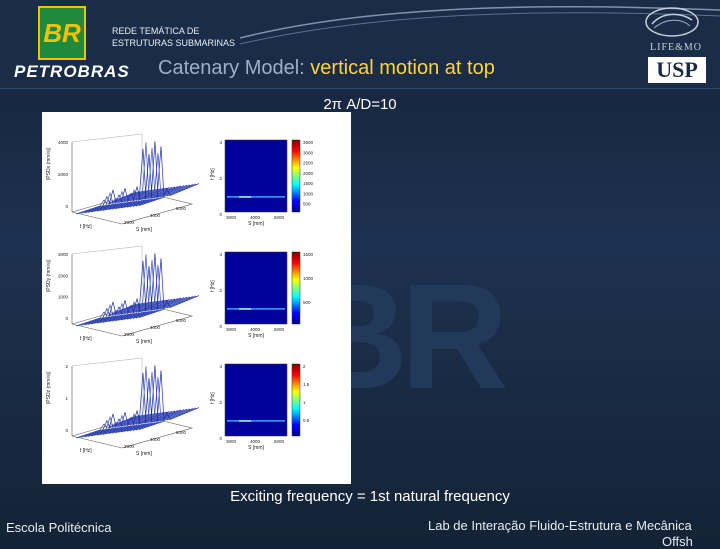 This screenshot has height=549, width=720. I want to click on waterfall-s-label: S [mm], so click(144, 342).